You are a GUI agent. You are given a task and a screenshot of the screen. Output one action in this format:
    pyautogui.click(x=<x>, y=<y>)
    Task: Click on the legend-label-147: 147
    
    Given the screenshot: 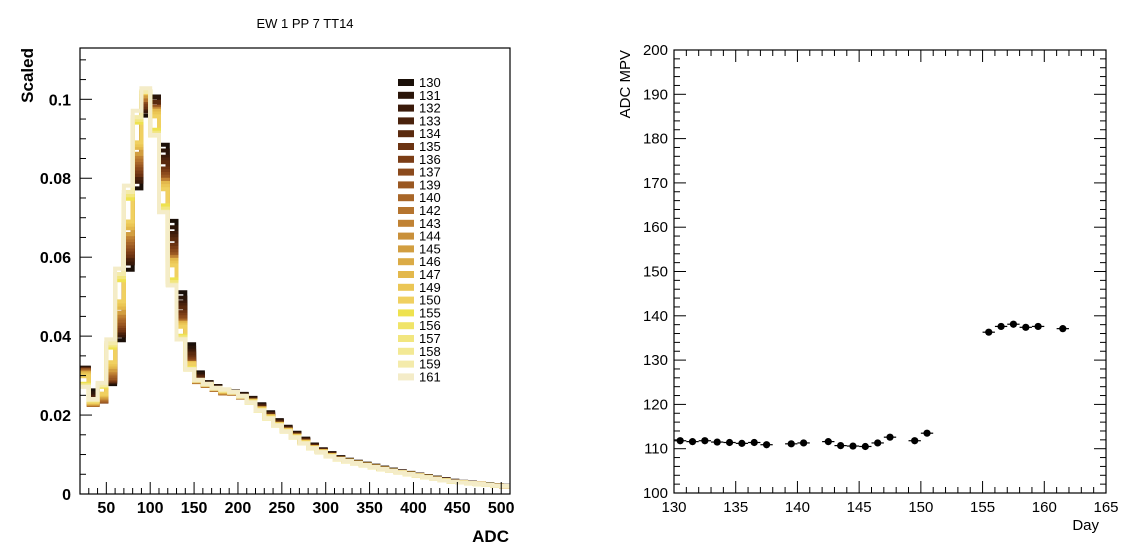 What is the action you would take?
    pyautogui.click(x=430, y=274)
    